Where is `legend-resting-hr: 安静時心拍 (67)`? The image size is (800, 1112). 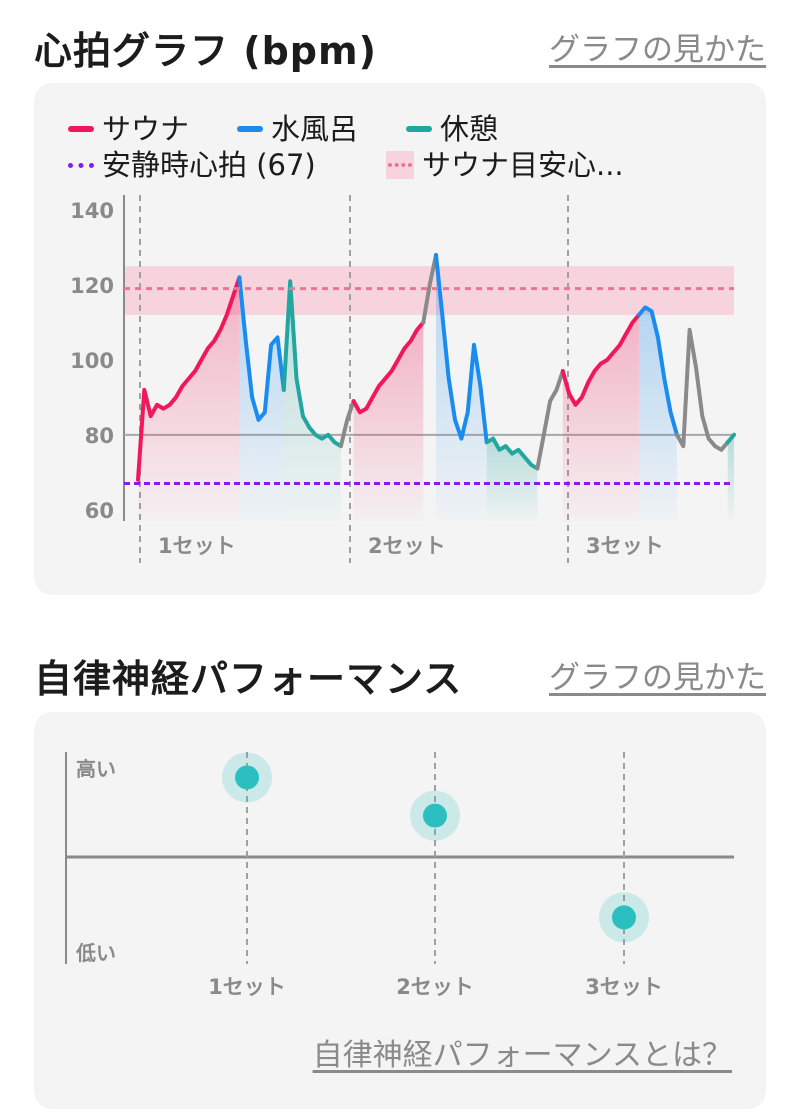
legend-resting-hr: 安静時心拍 (67) is located at coordinates (192, 165).